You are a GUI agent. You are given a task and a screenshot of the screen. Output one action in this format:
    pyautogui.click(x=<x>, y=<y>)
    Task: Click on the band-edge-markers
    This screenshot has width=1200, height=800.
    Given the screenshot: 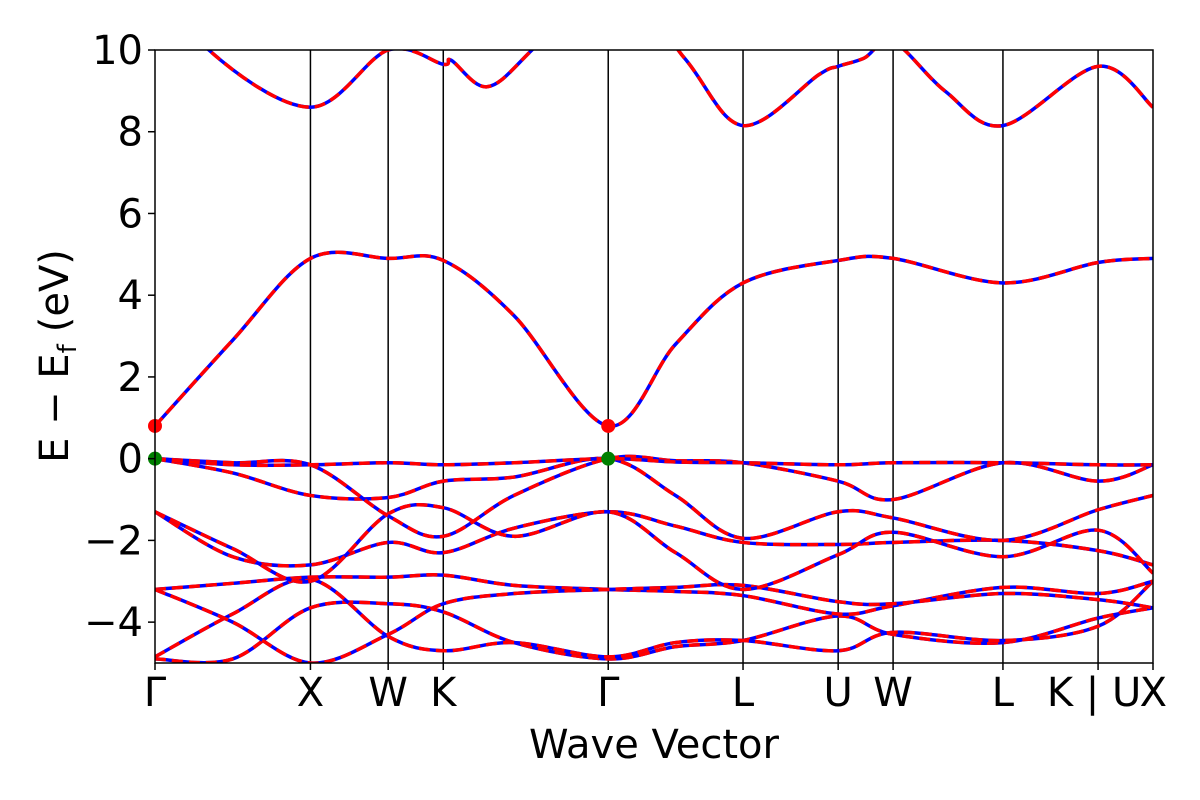 What is the action you would take?
    pyautogui.click(x=382, y=442)
    